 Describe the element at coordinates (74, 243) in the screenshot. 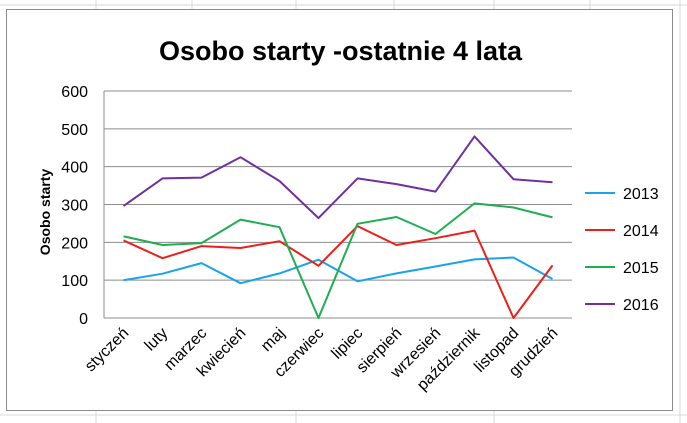

I see `y-tick-label: 200` at that location.